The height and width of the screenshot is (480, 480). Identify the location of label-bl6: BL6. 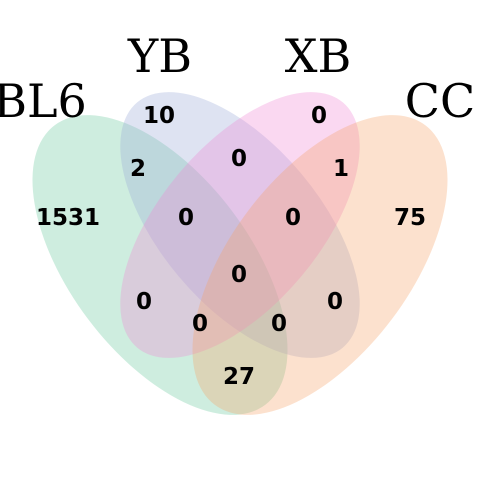
(43, 101).